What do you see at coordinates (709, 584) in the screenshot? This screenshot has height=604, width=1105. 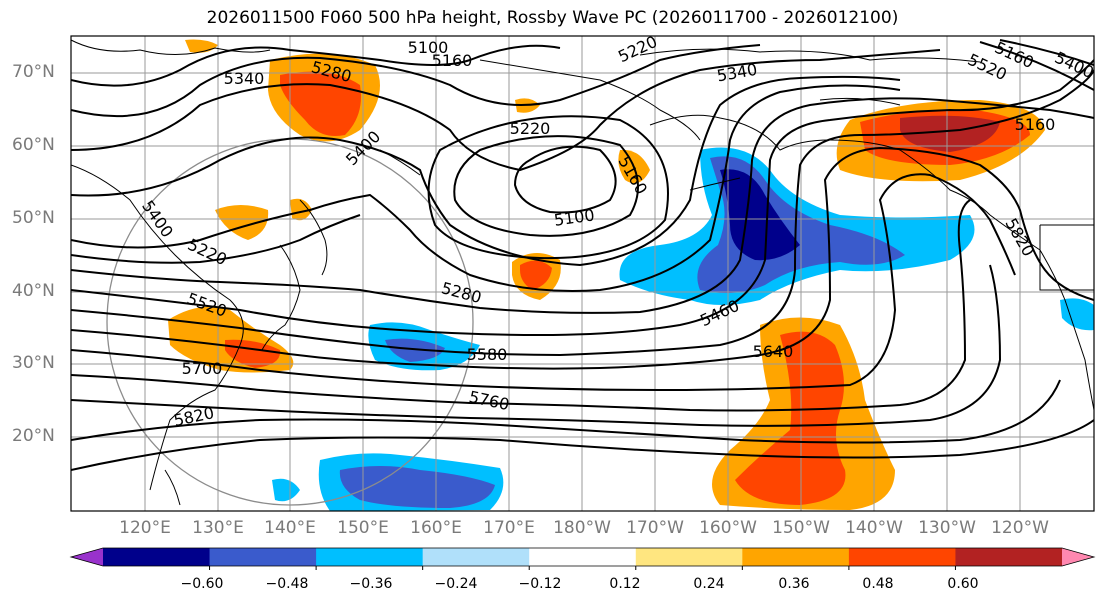 I see `colorbar-tick-label: 0.24` at bounding box center [709, 584].